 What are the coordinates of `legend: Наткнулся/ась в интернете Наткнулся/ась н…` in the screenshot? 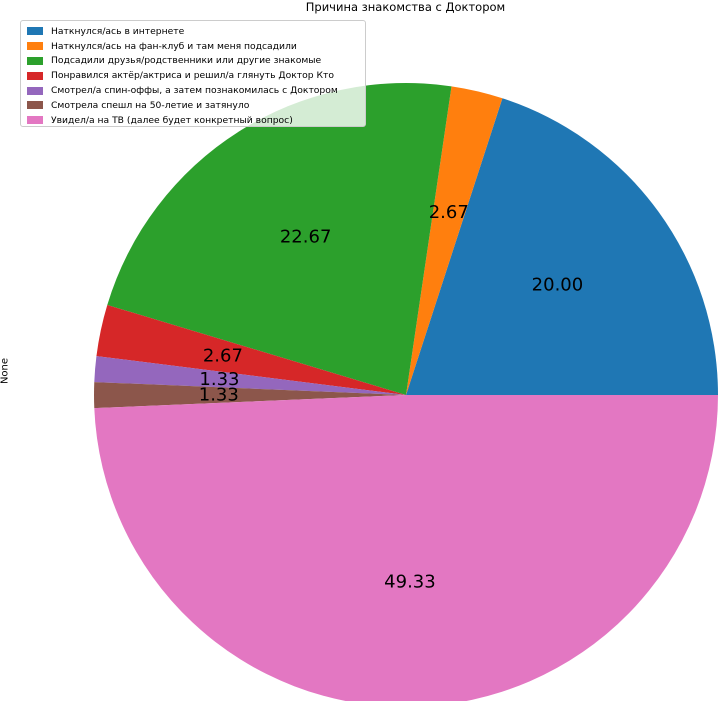 It's located at (193, 73).